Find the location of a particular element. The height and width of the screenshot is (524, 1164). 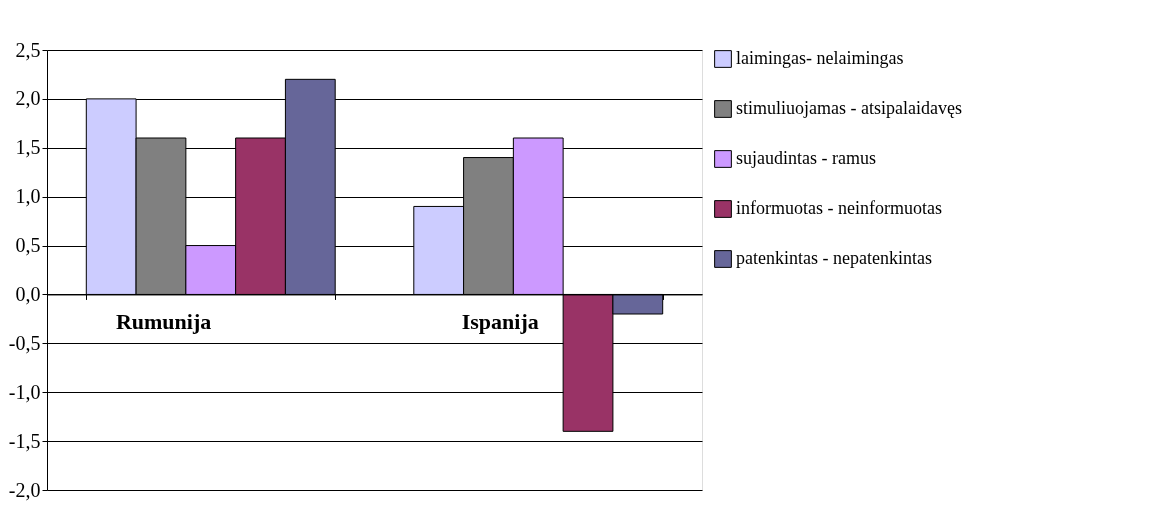

y-tick-label: -0,5 is located at coordinates (24, 342).